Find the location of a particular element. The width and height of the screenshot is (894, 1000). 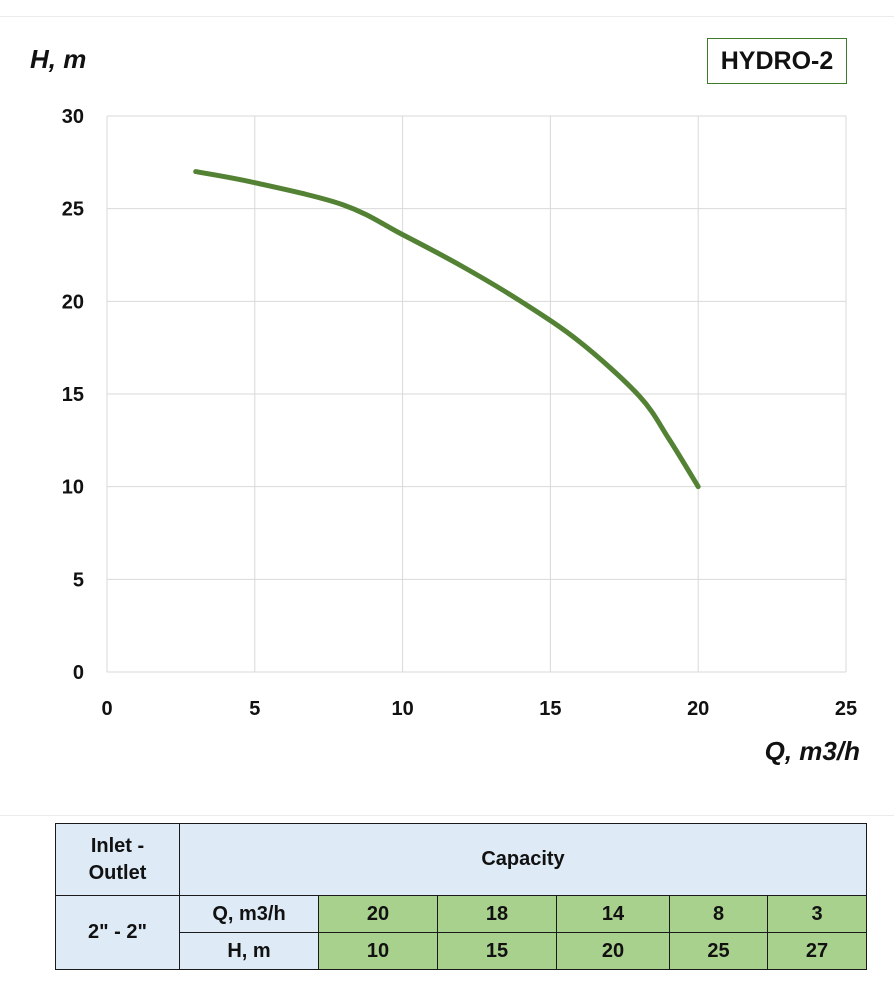

y-tick-label: 5 is located at coordinates (78, 580).